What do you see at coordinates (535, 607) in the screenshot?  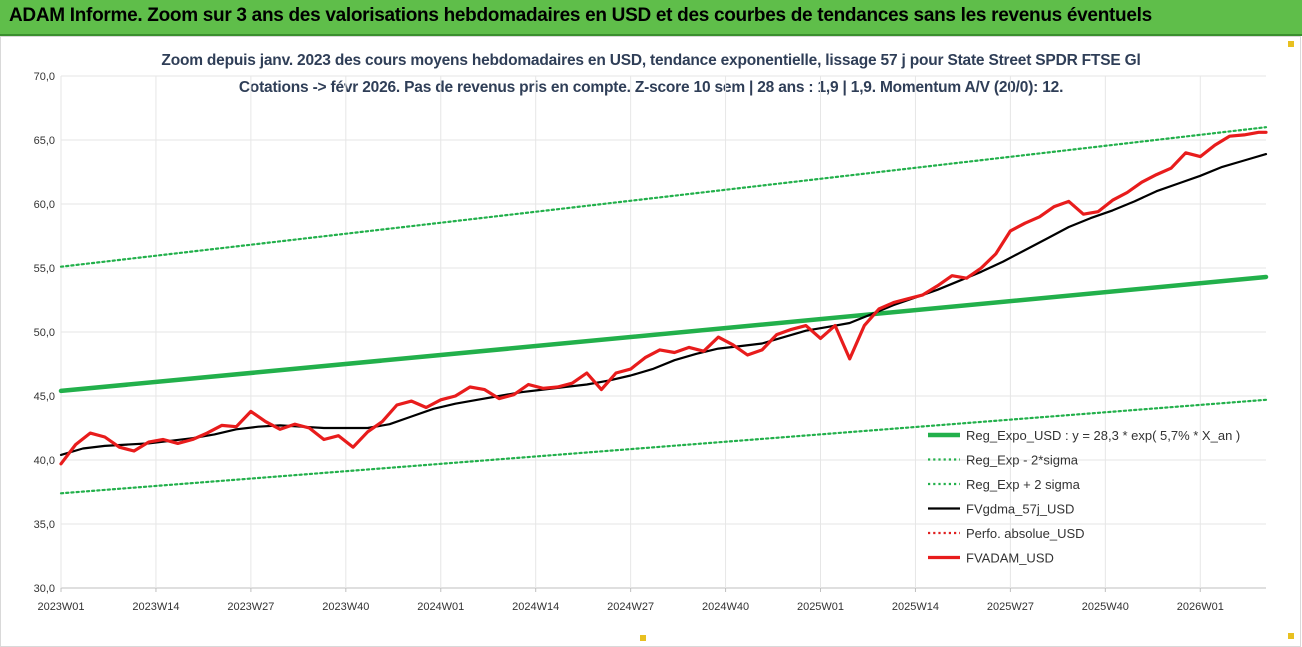 I see `x-tick-label: 2024W14` at bounding box center [535, 607].